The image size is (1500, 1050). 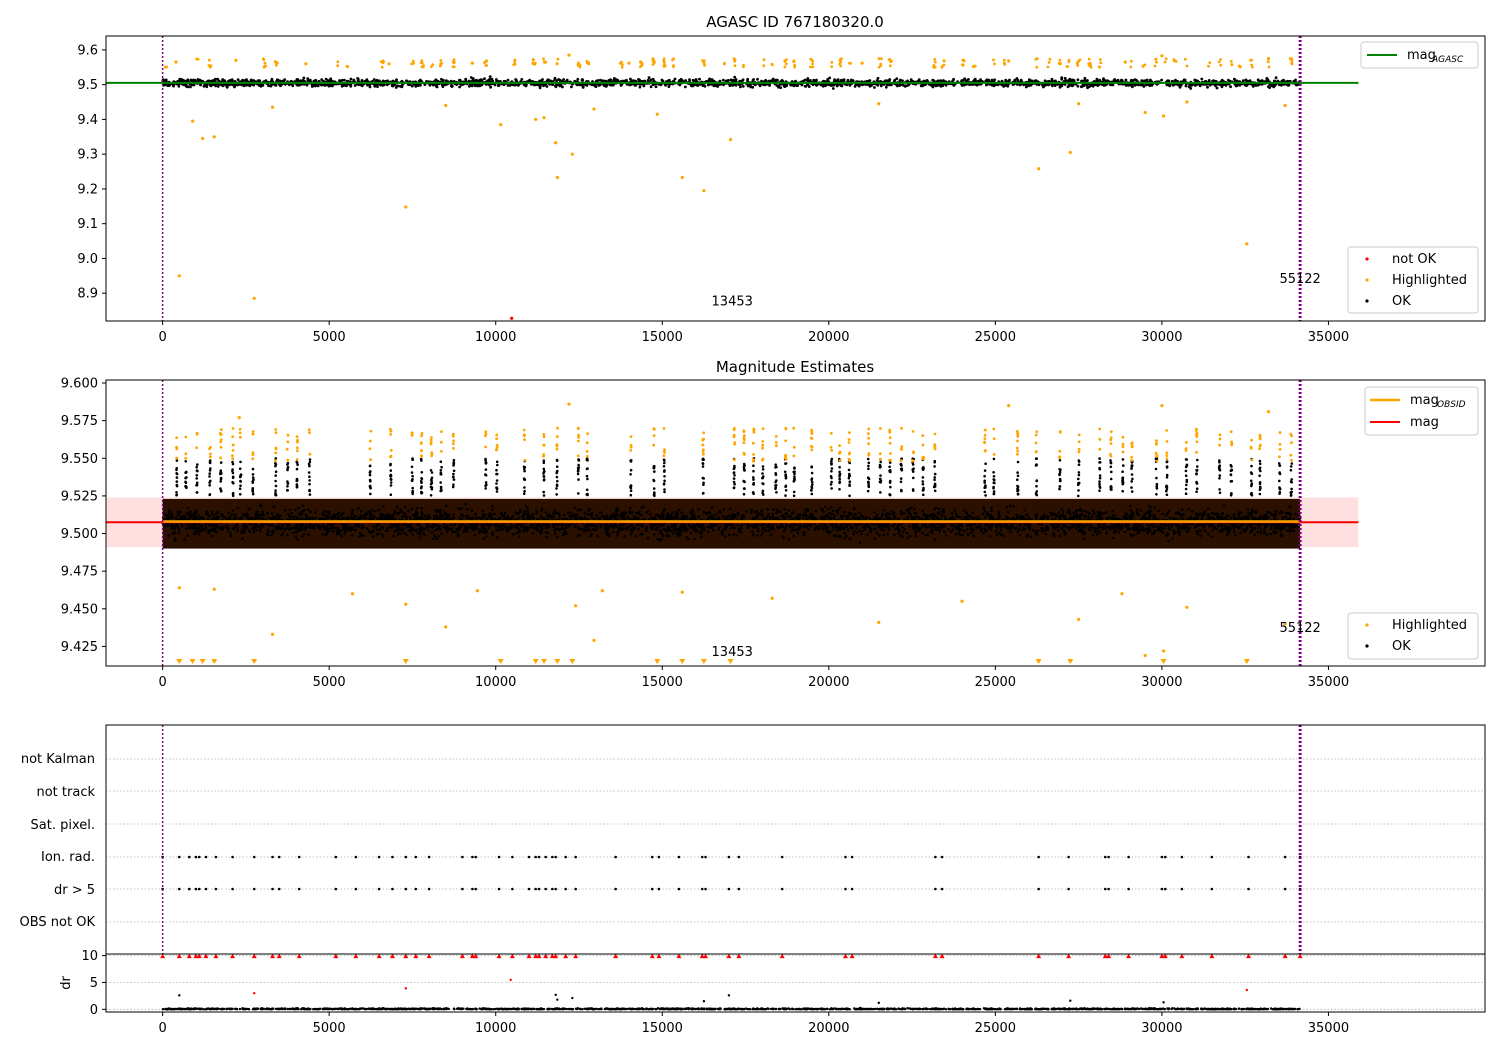 What do you see at coordinates (1401, 301) in the screenshot?
I see `legend-ok-label: OK` at bounding box center [1401, 301].